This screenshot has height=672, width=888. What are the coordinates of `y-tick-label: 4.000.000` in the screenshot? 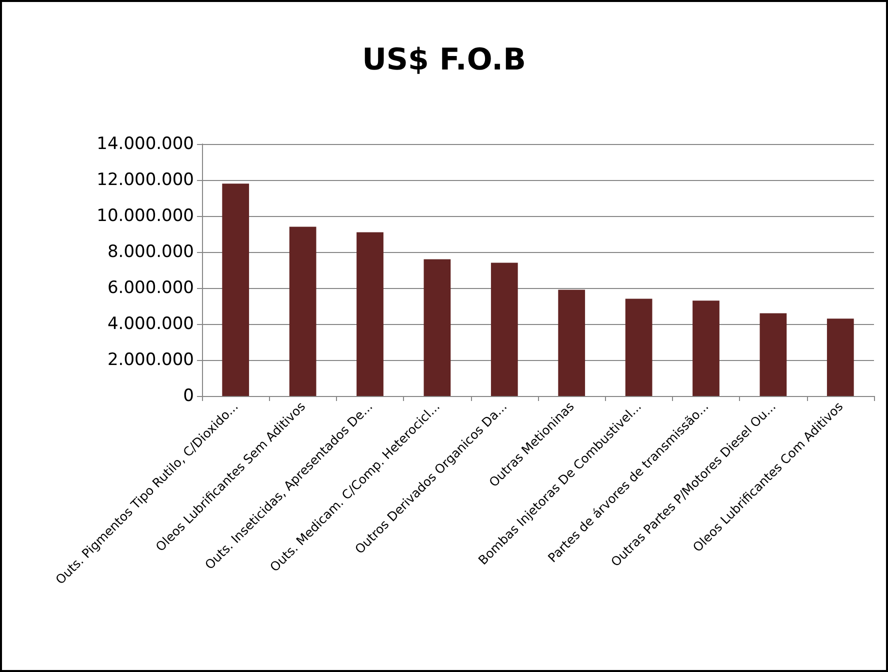 It's located at (150, 324).